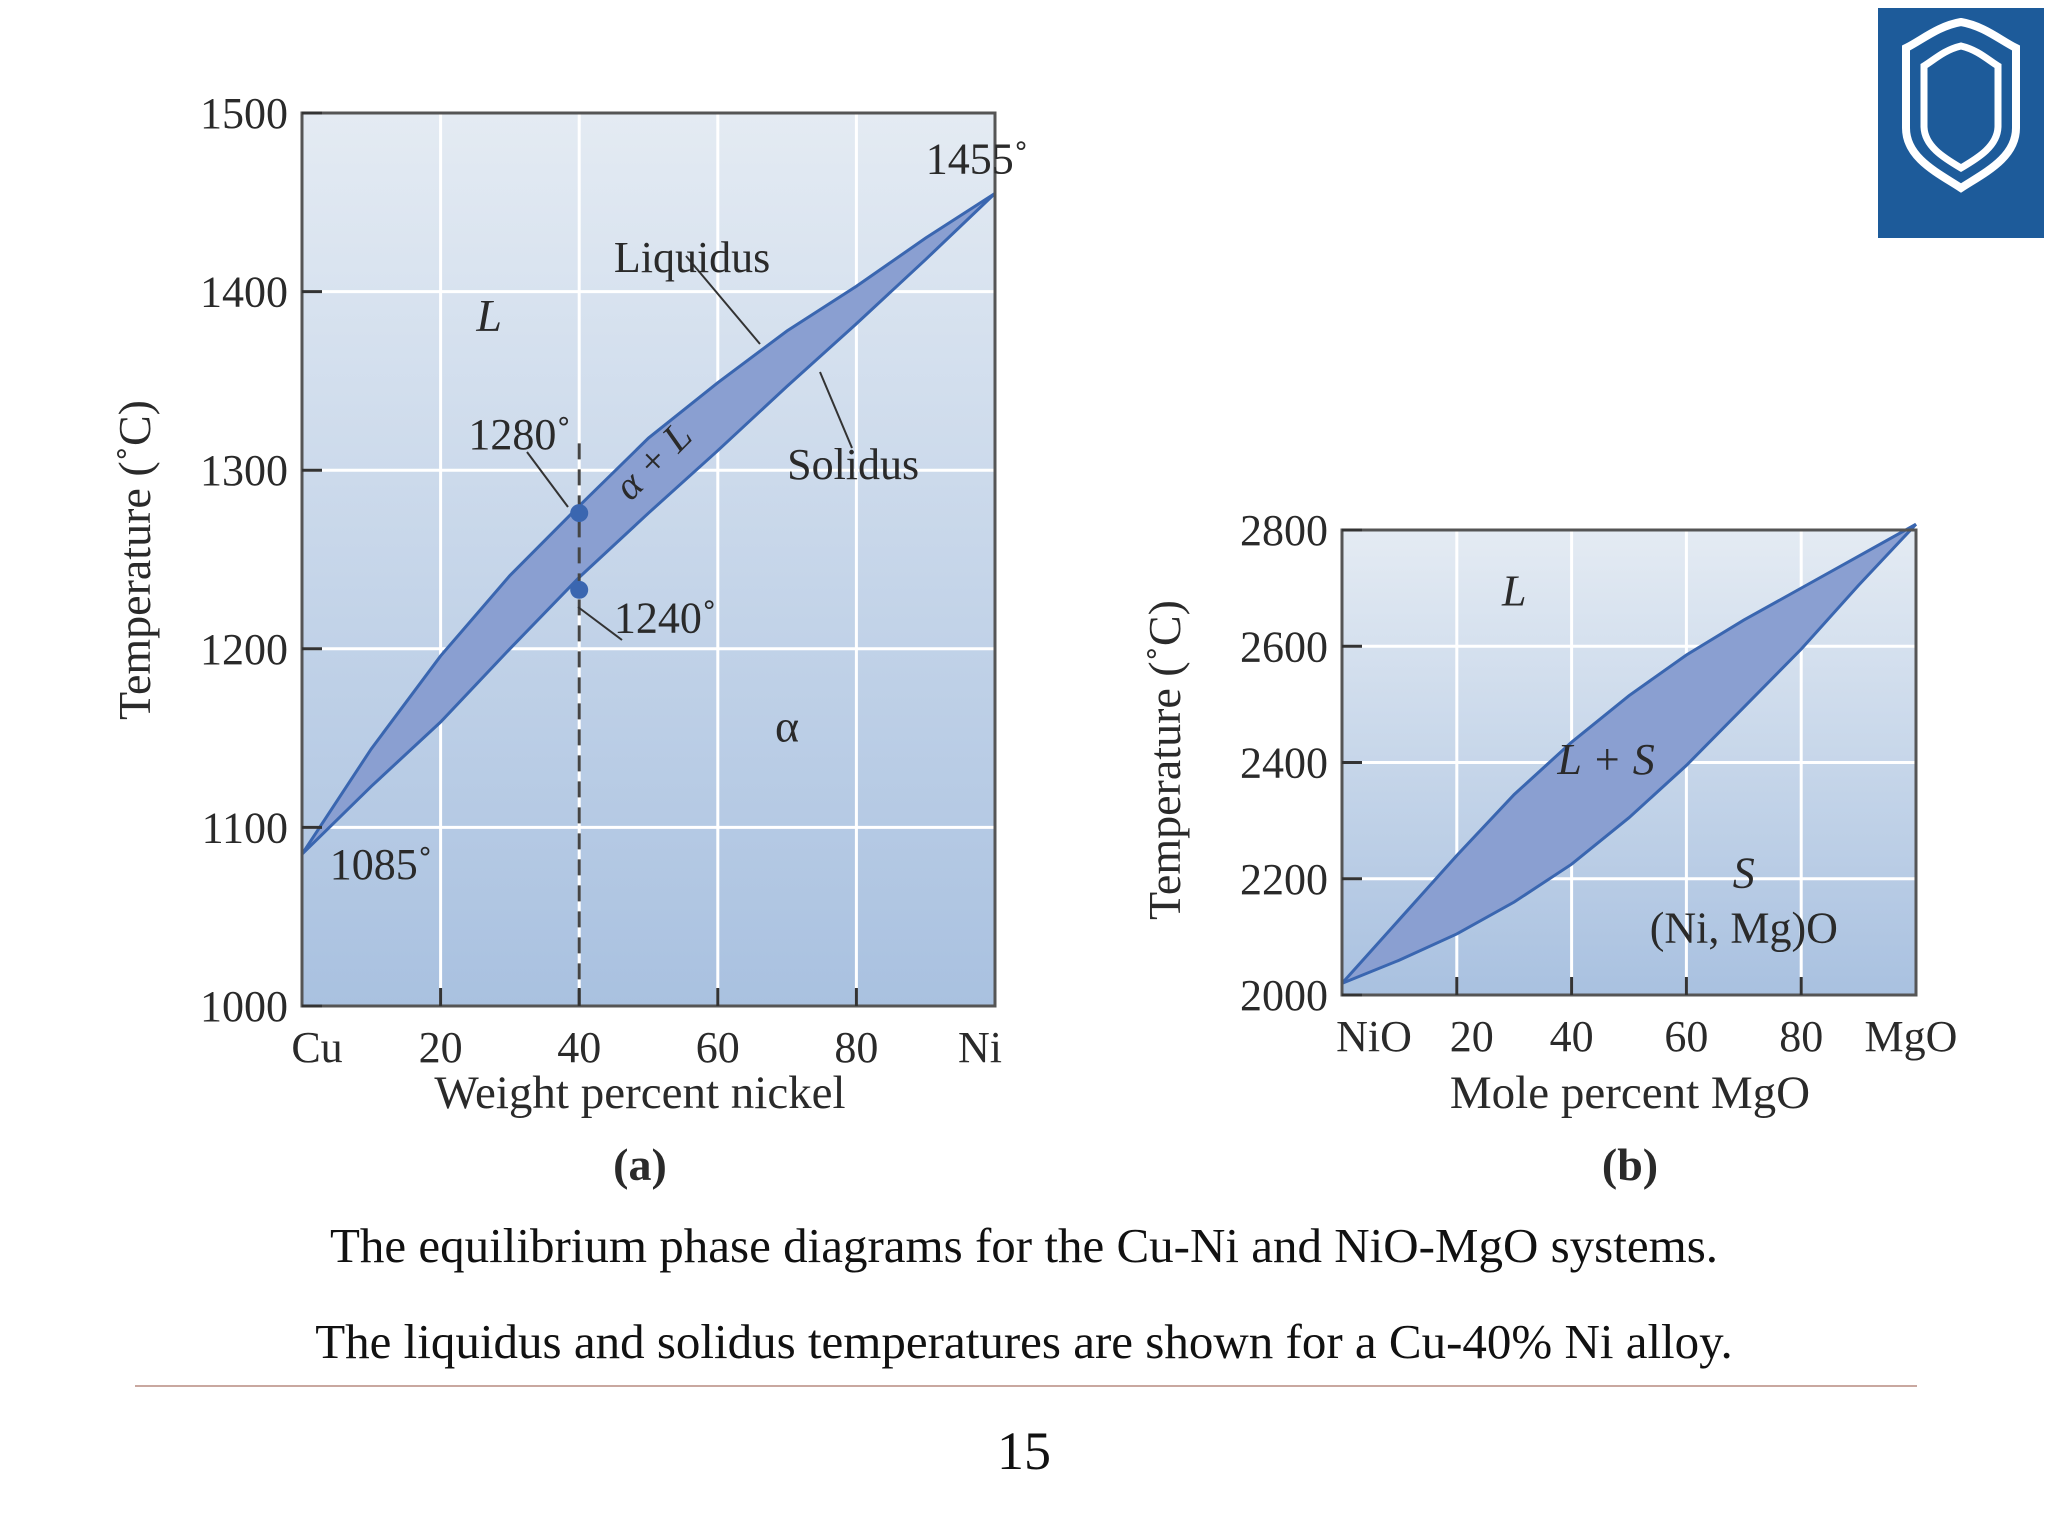 The height and width of the screenshot is (1536, 2048). I want to click on b-y-tick-label: 2600, so click(1284, 646).